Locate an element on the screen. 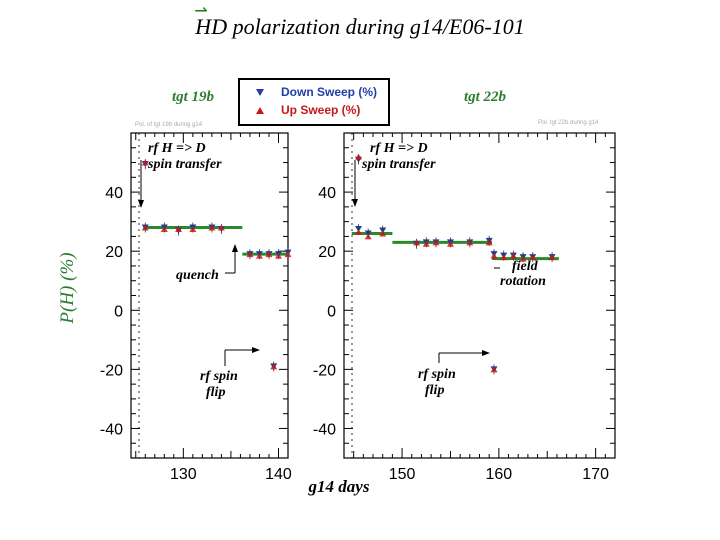 The image size is (720, 540). annotation-quench: quench is located at coordinates (207, 263).